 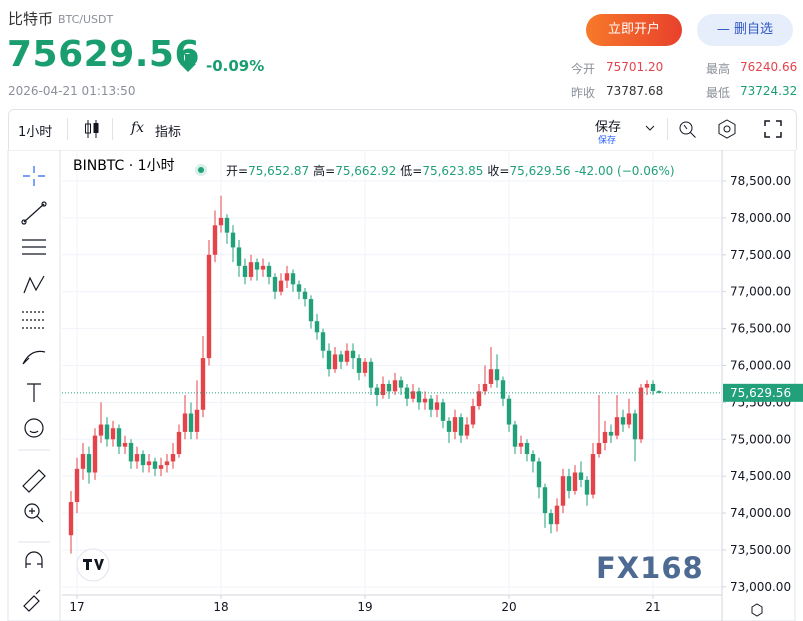 What do you see at coordinates (760, 550) in the screenshot?
I see `y-tick-label: 73,500.00` at bounding box center [760, 550].